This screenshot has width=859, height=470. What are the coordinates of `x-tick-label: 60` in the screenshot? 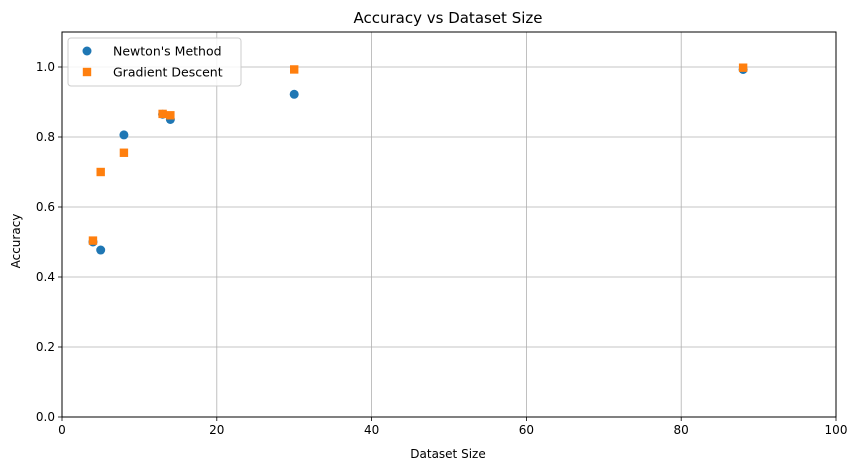 It's located at (526, 430).